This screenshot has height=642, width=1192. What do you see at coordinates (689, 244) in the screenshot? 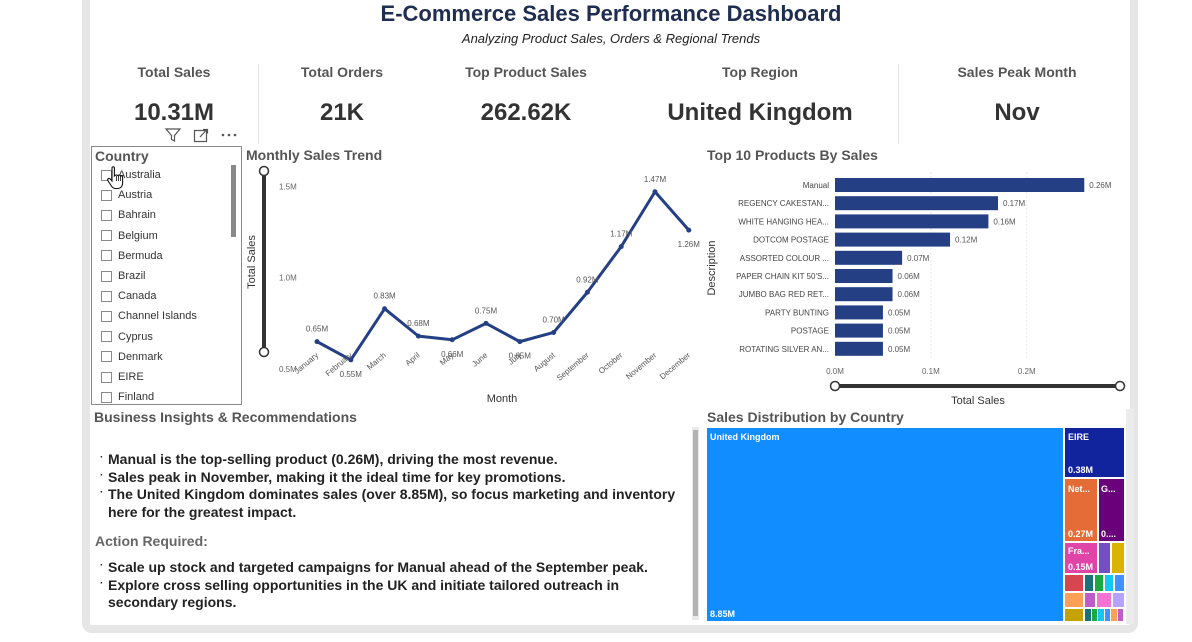
I see `data-label: 1.26M` at bounding box center [689, 244].